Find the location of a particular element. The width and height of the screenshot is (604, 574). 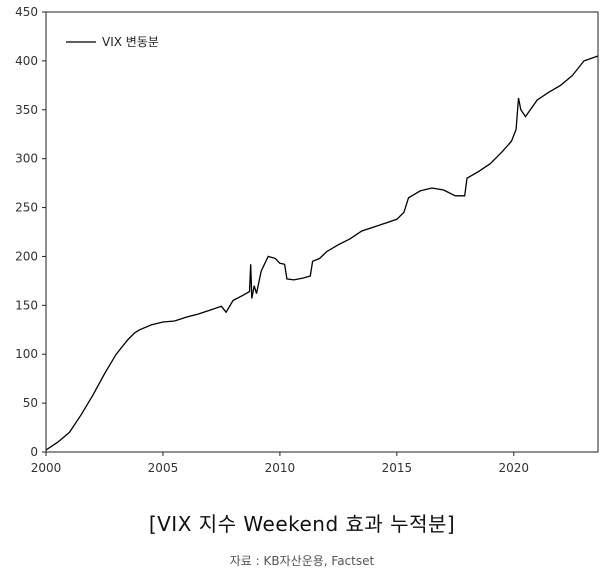

x-tick-label: 2015 is located at coordinates (397, 468).